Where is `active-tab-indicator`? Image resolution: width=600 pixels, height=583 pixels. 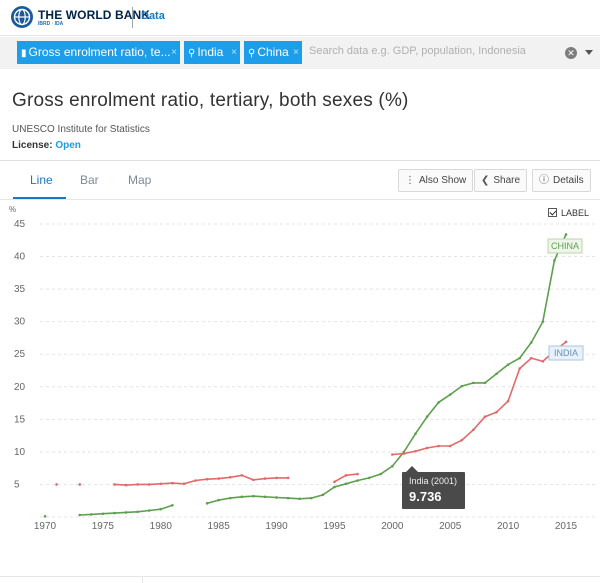
active-tab-indicator is located at coordinates (39, 198).